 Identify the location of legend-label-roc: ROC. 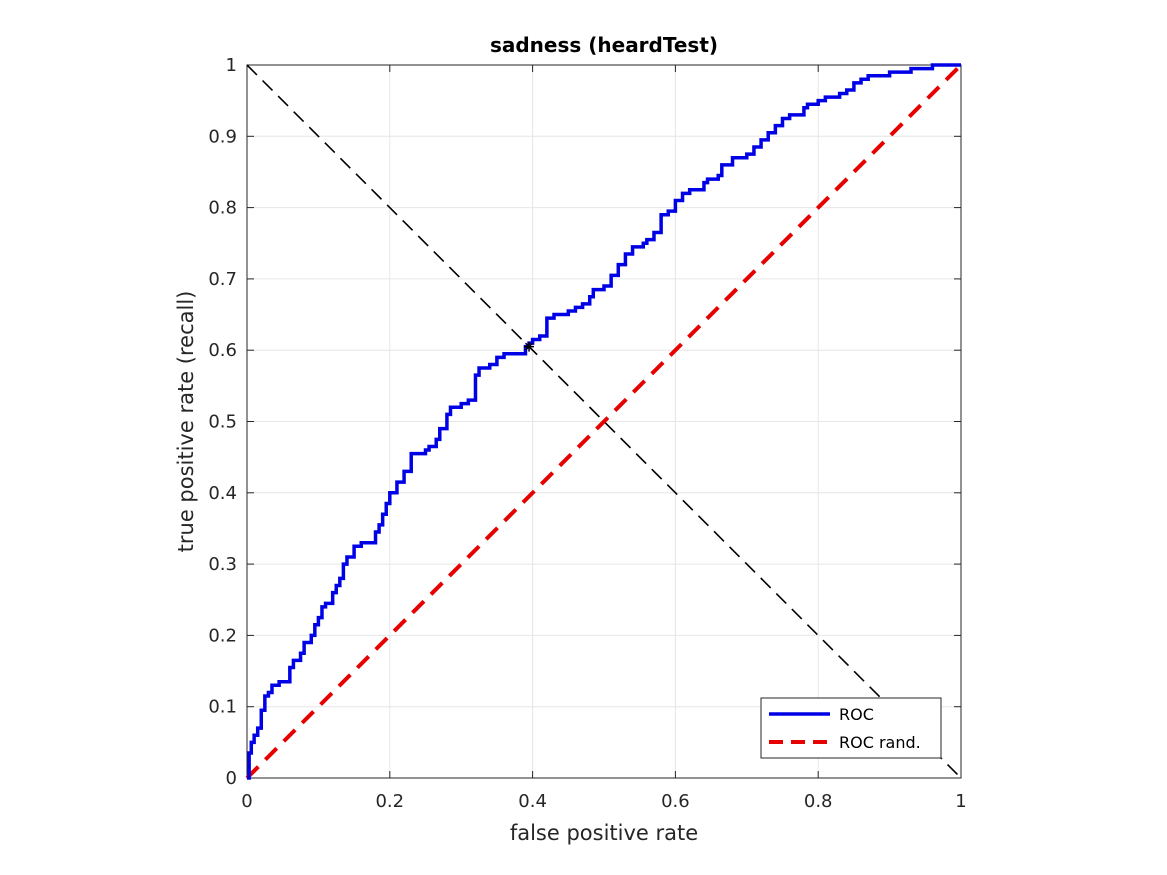
(856, 714).